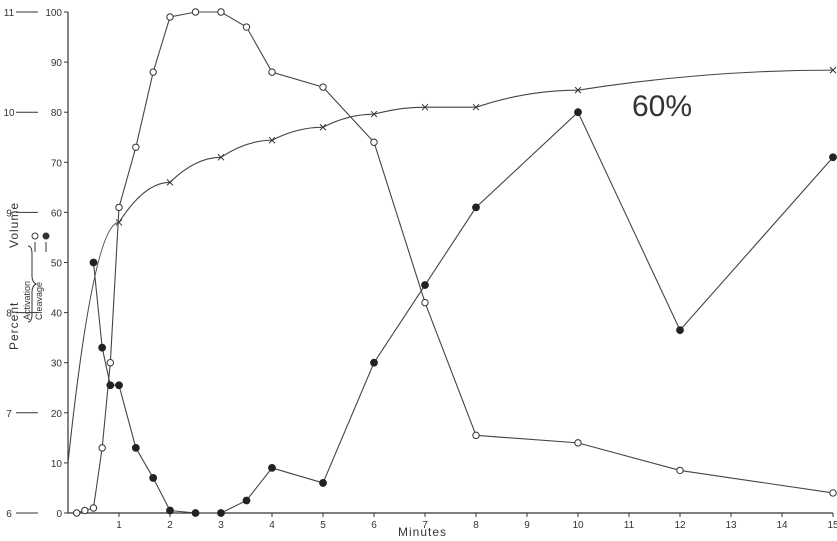 The width and height of the screenshot is (837, 541). I want to click on y-tick-label-volume: 11, so click(9, 13).